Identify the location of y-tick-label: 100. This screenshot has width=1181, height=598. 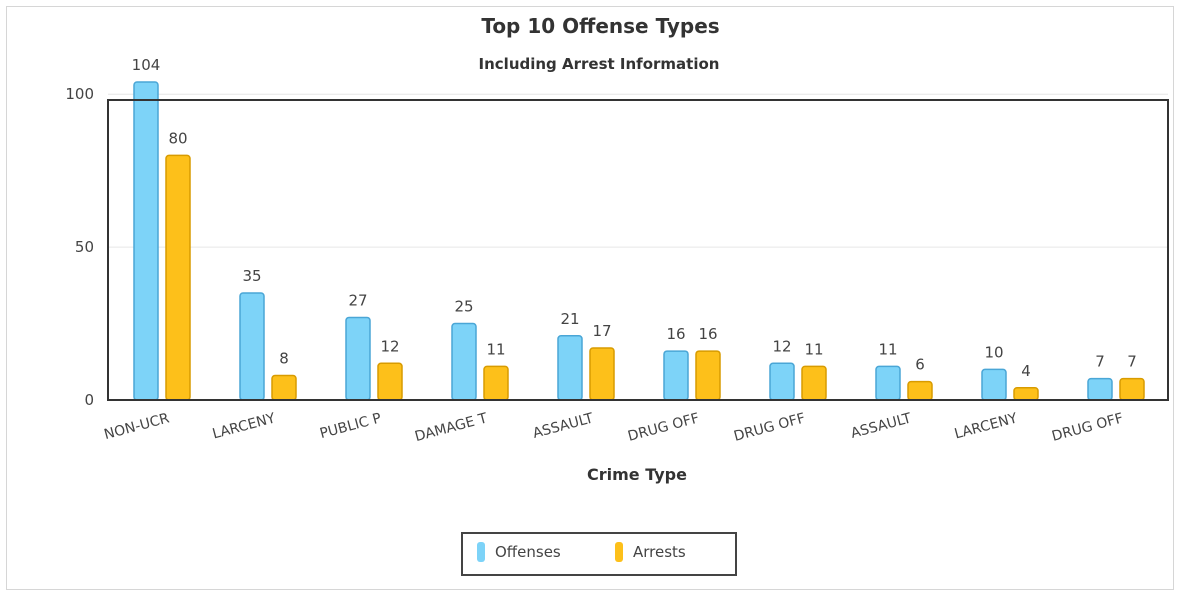
(79, 94).